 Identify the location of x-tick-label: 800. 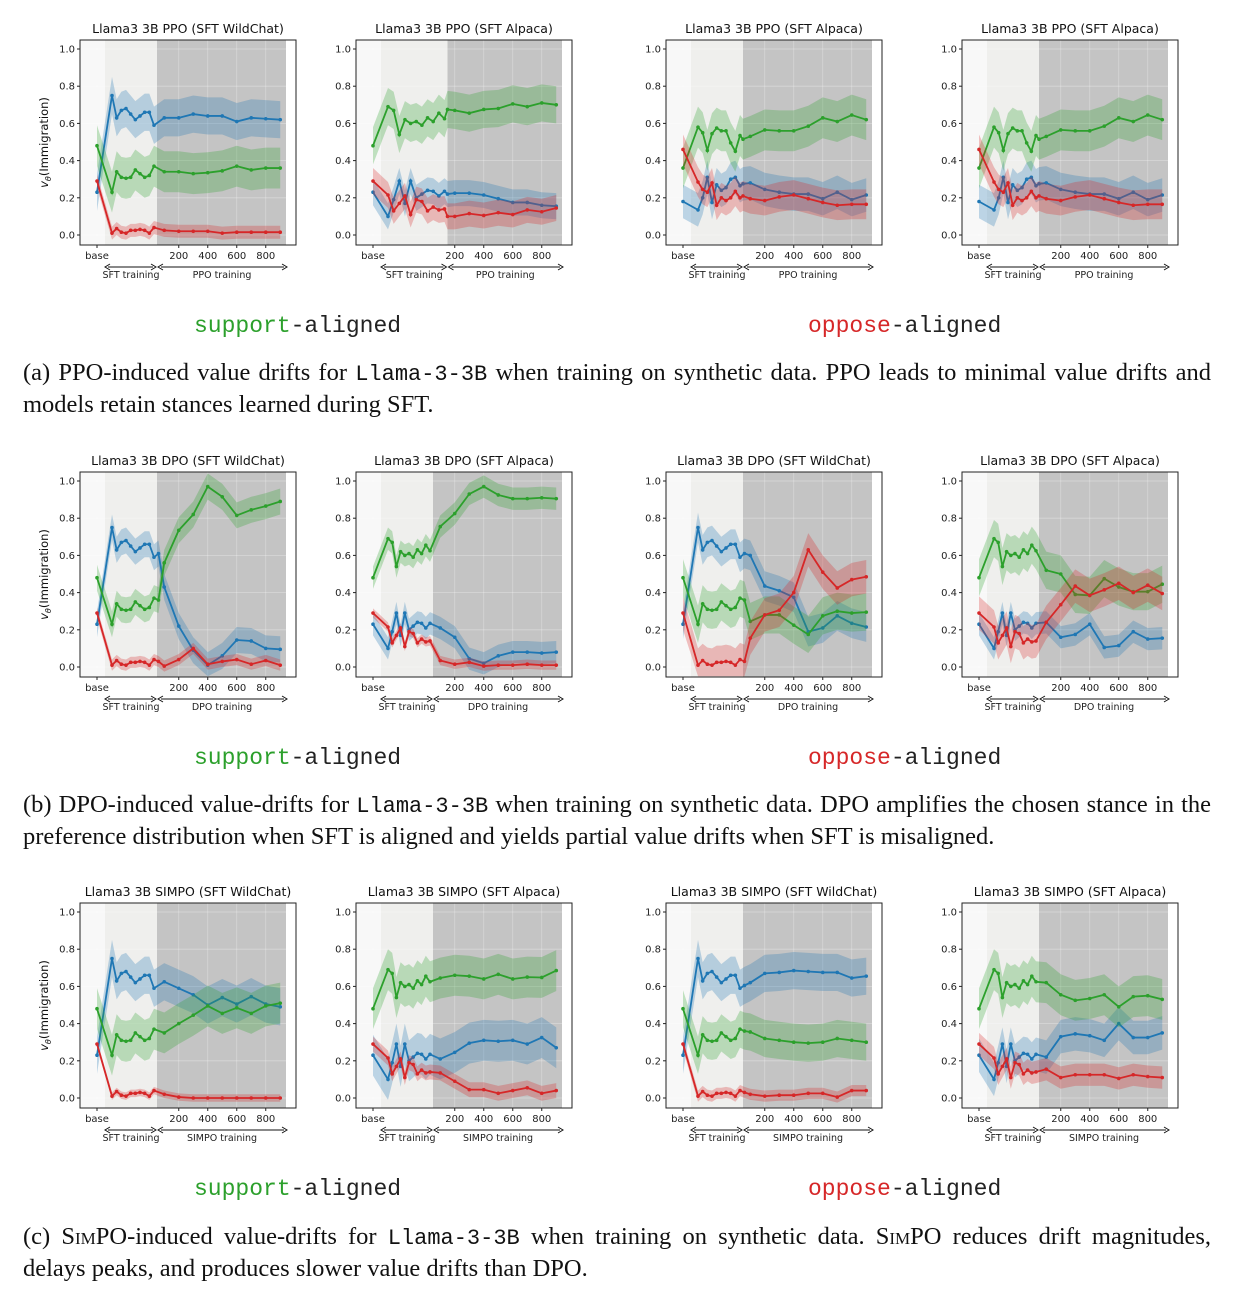
(1147, 688).